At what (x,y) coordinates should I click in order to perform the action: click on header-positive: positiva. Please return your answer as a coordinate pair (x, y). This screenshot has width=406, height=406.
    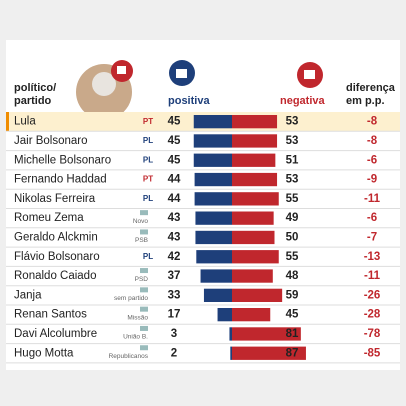
    Looking at the image, I should click on (189, 101).